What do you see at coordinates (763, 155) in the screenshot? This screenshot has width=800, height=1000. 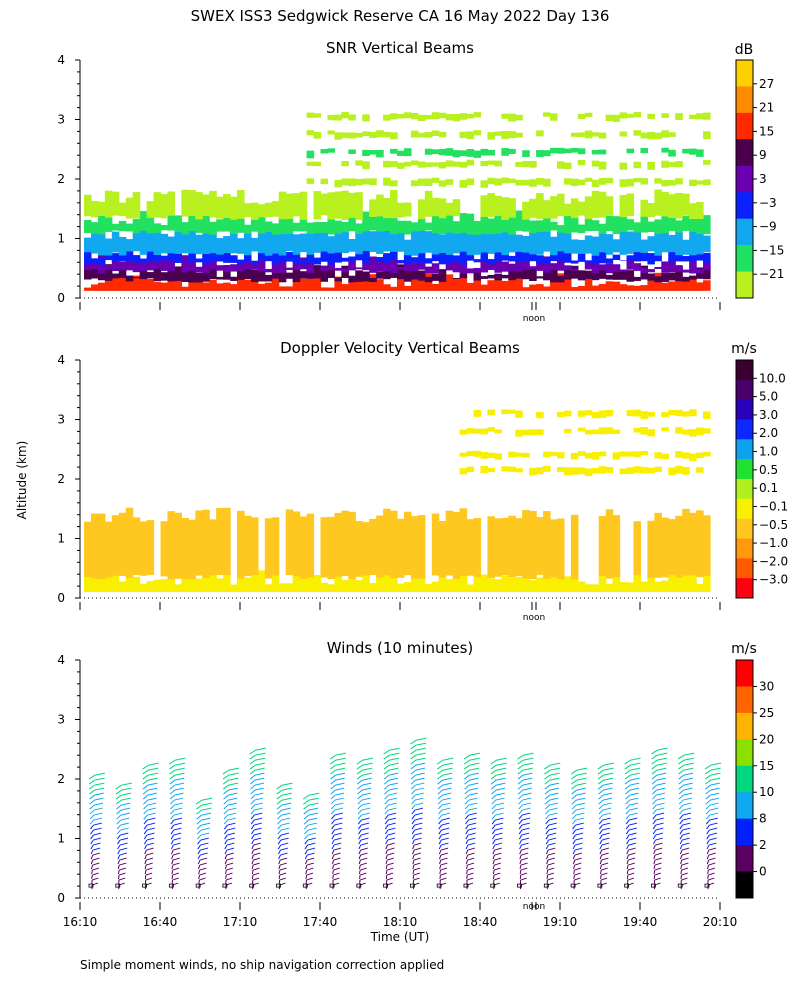 I see `colorbar-tick-label: 9` at bounding box center [763, 155].